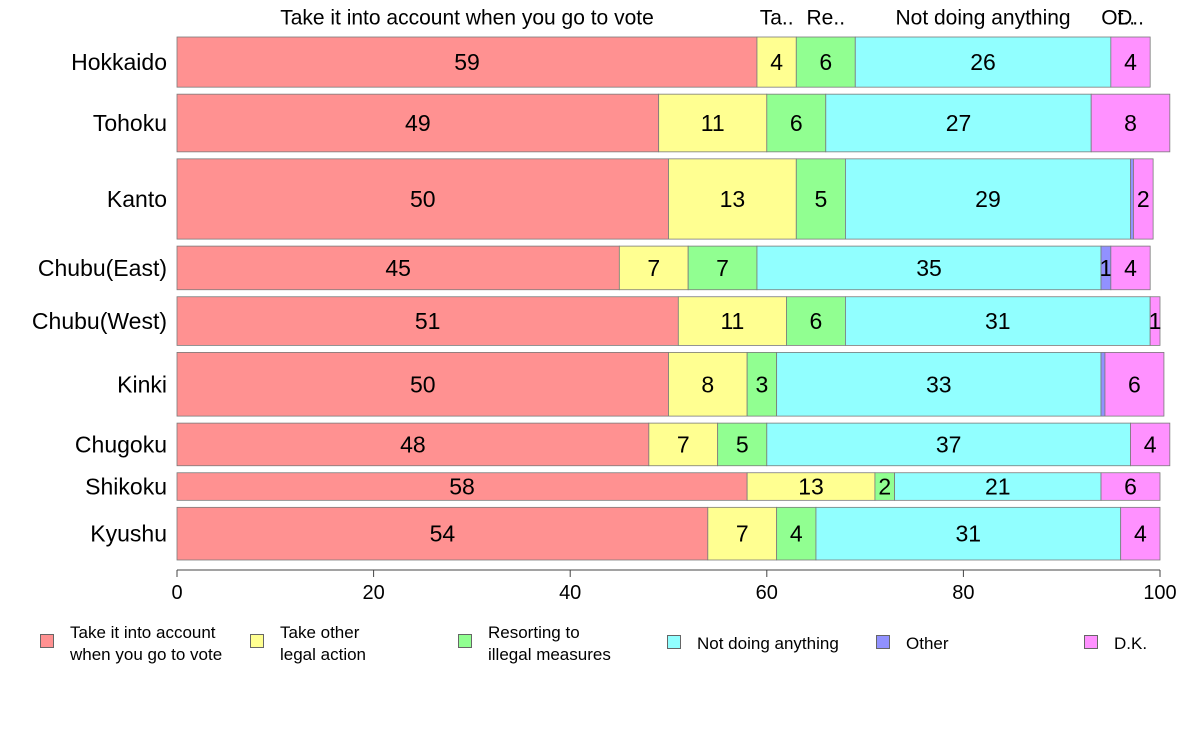  I want to click on bar-segment-chubu-east--5, so click(1130, 268).